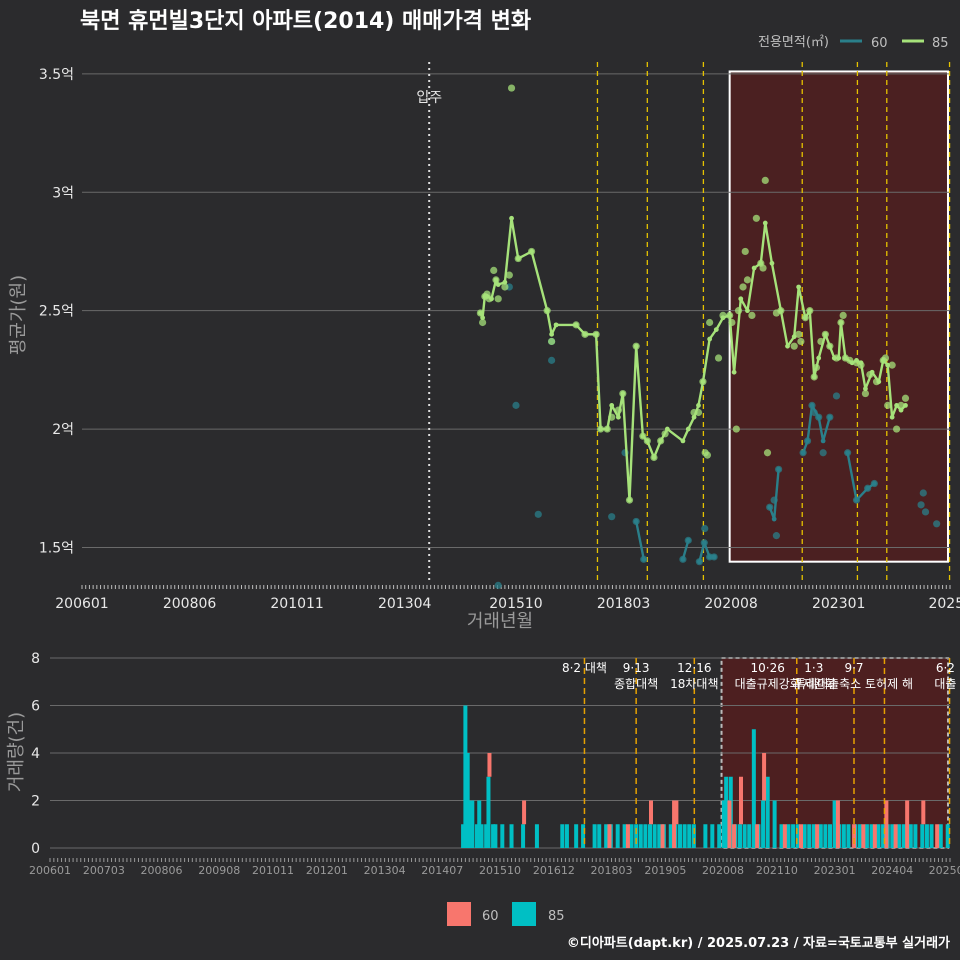 The width and height of the screenshot is (960, 960). I want to click on bottom-x-tick-label: 201407, so click(442, 870).